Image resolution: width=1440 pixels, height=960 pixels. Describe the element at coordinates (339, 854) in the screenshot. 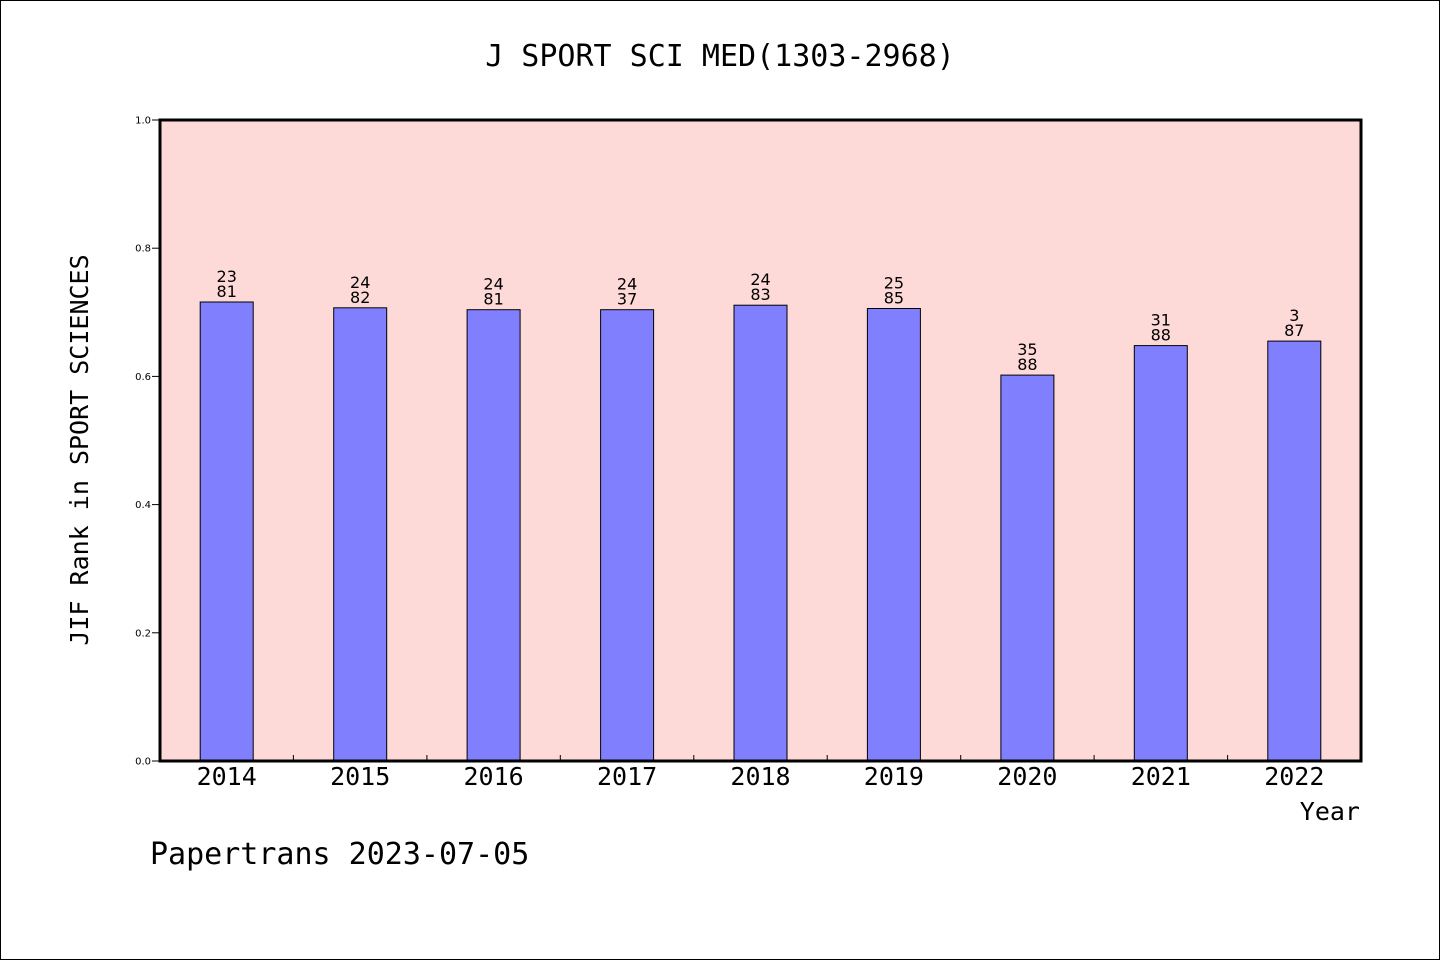

I see `footer-credit: Papertrans 2023-07-05` at that location.